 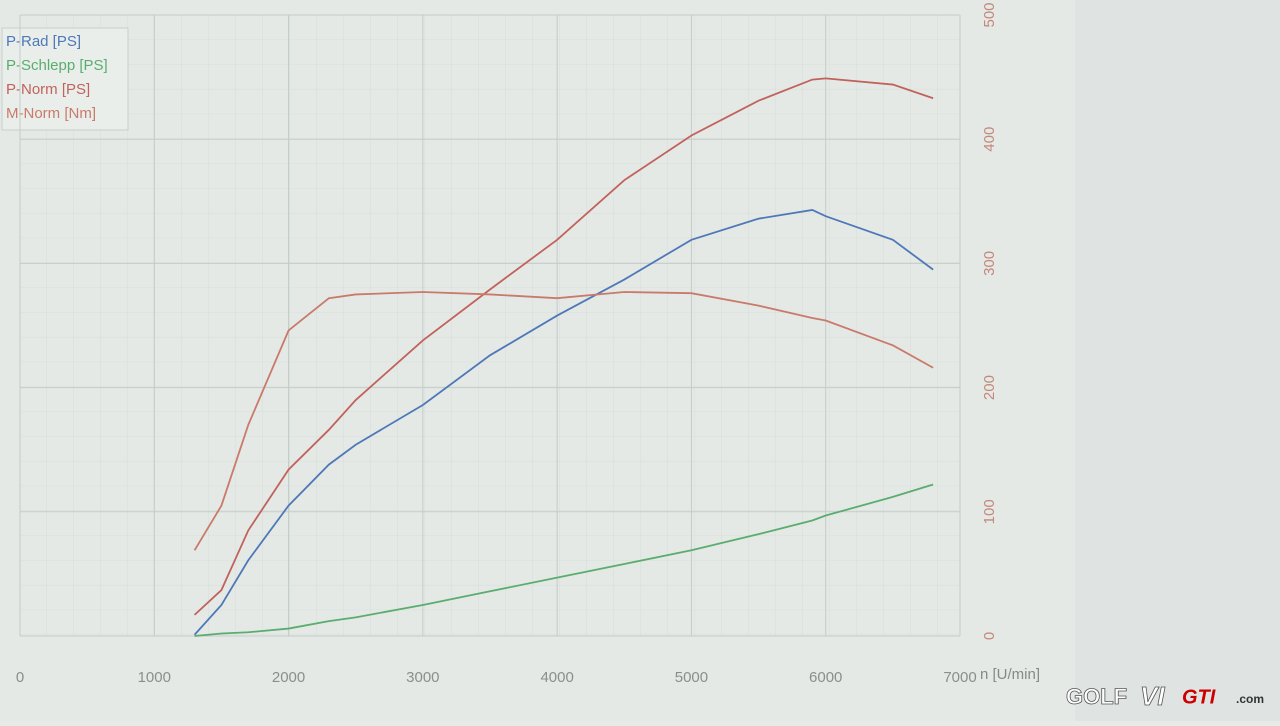 What do you see at coordinates (57, 65) in the screenshot?
I see `legend-entry: P-Schlepp [PS]` at bounding box center [57, 65].